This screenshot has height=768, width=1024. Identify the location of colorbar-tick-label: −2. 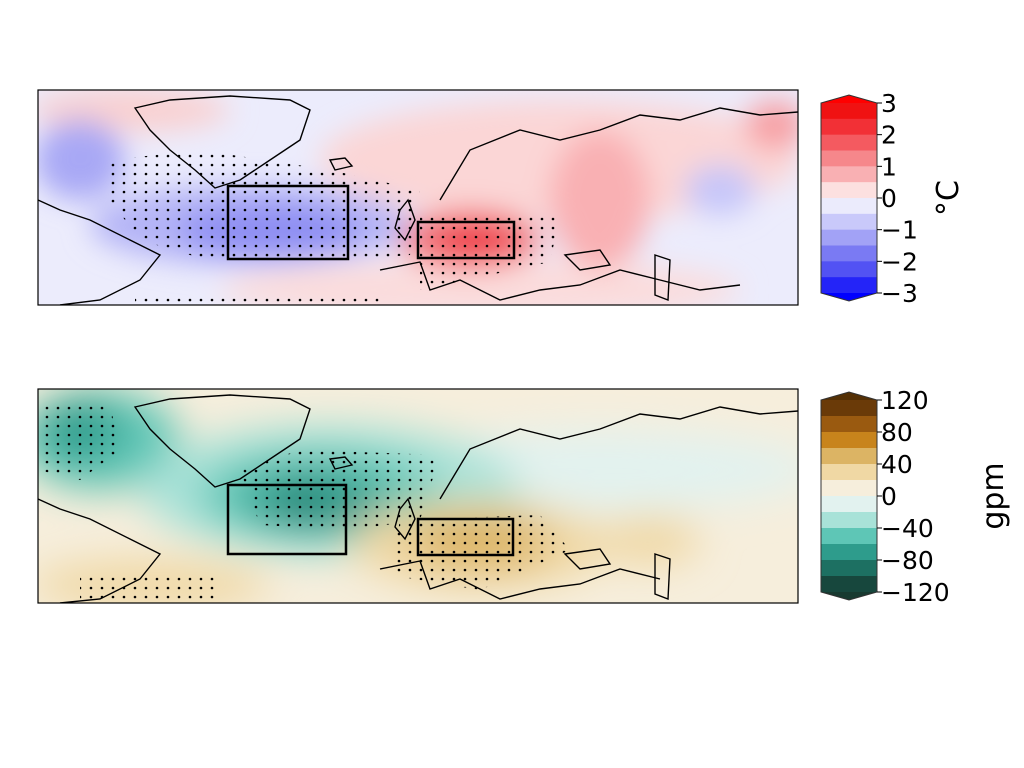
(899, 261).